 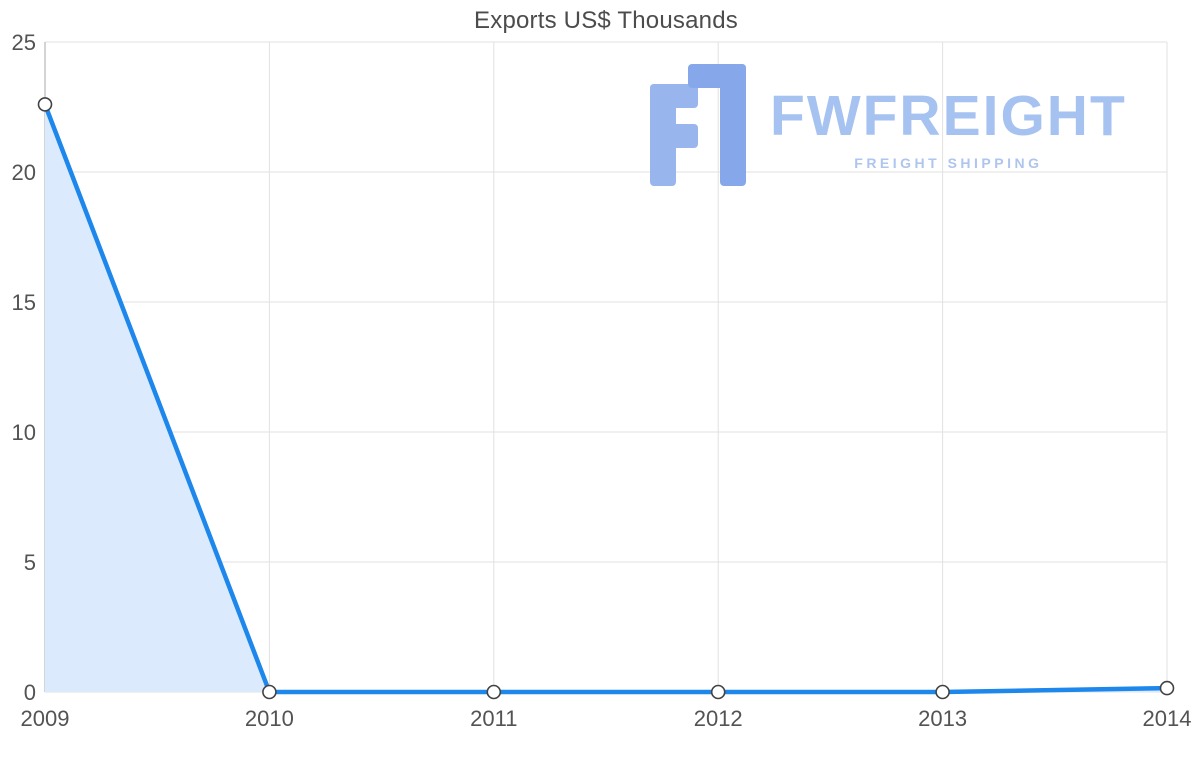 What do you see at coordinates (942, 718) in the screenshot?
I see `x-tick-label: 2013` at bounding box center [942, 718].